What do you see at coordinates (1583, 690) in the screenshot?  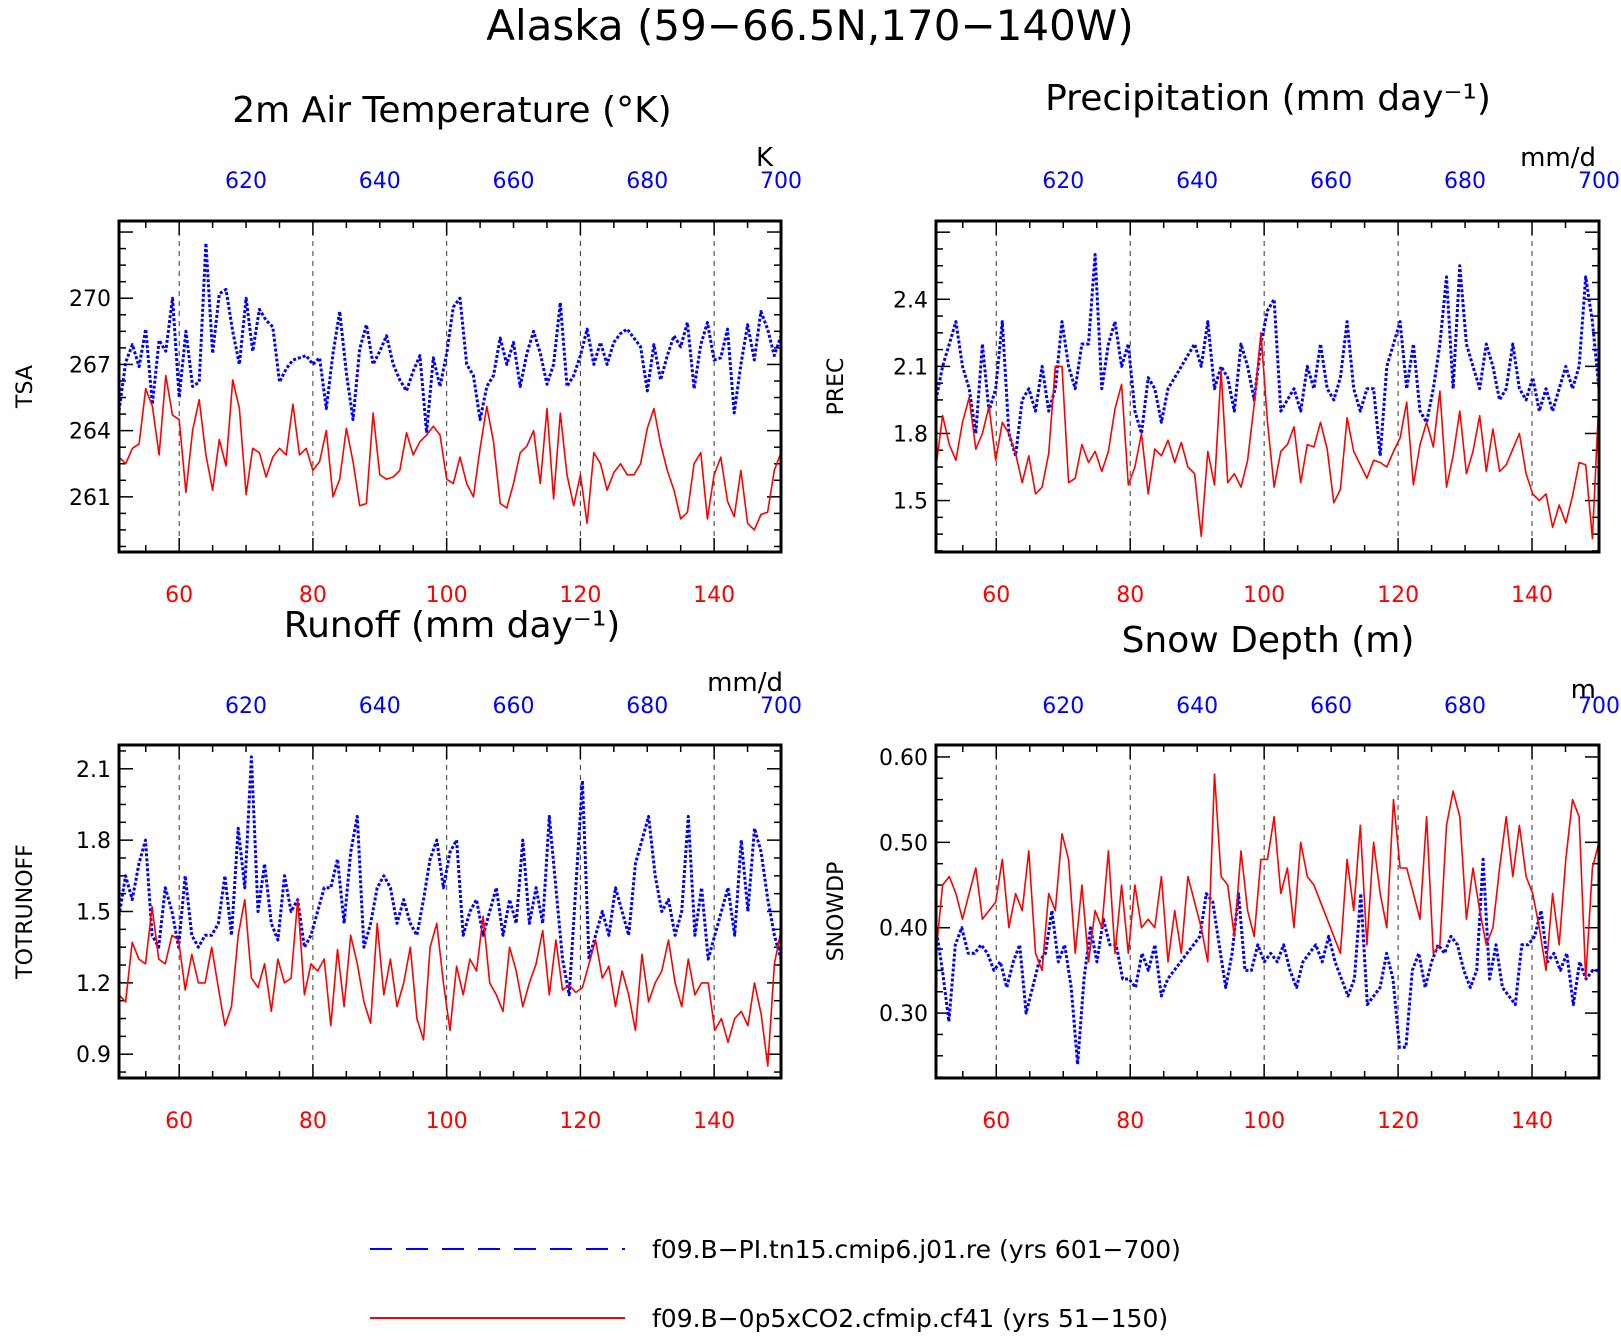 I see `units-label: m` at bounding box center [1583, 690].